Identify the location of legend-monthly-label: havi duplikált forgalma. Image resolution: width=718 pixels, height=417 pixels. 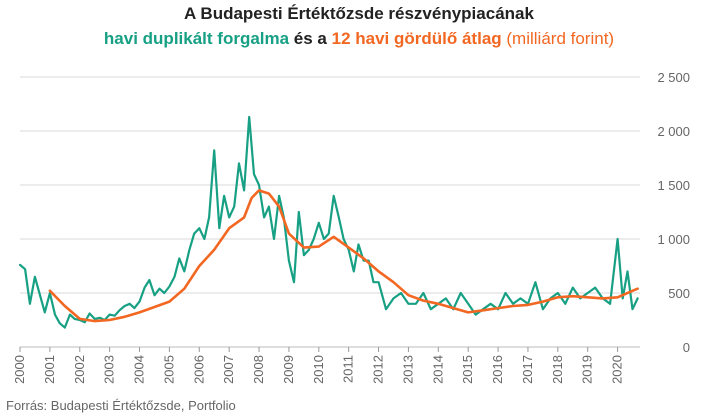
(196, 38).